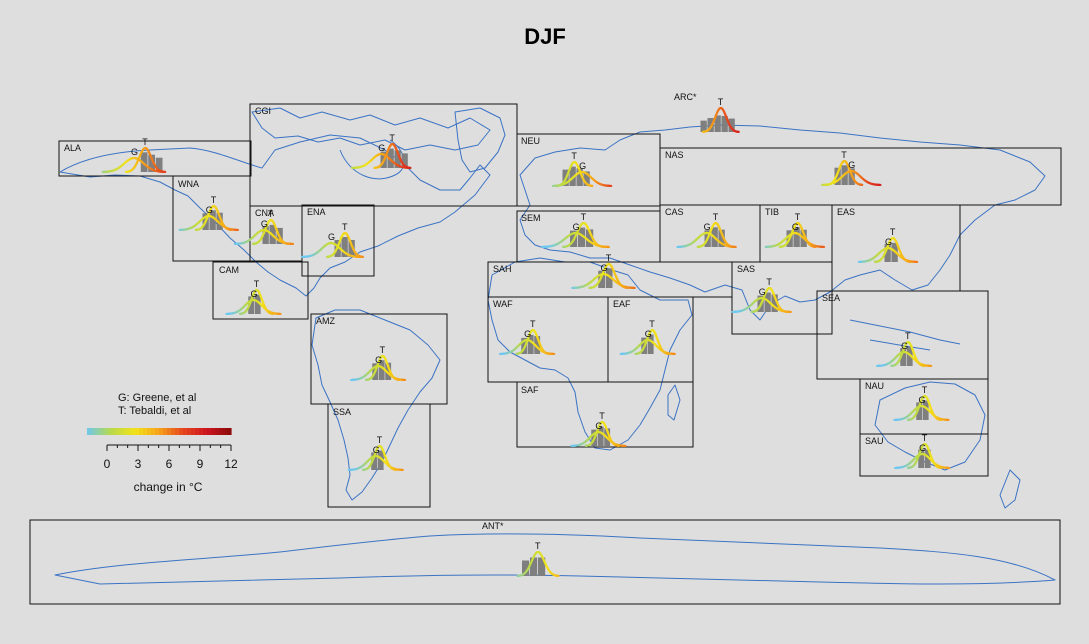  I want to click on region-label-ena: ENA, so click(316, 212).